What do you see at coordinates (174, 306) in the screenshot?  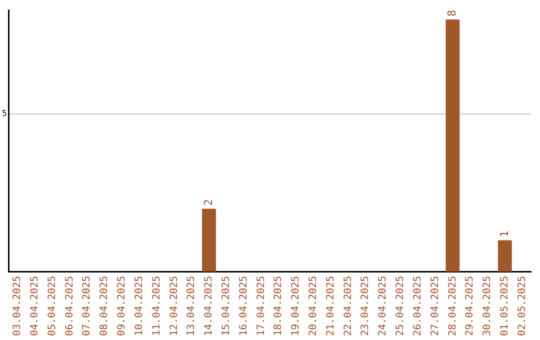 I see `x-tick-label: 12.04.2025` at bounding box center [174, 306].